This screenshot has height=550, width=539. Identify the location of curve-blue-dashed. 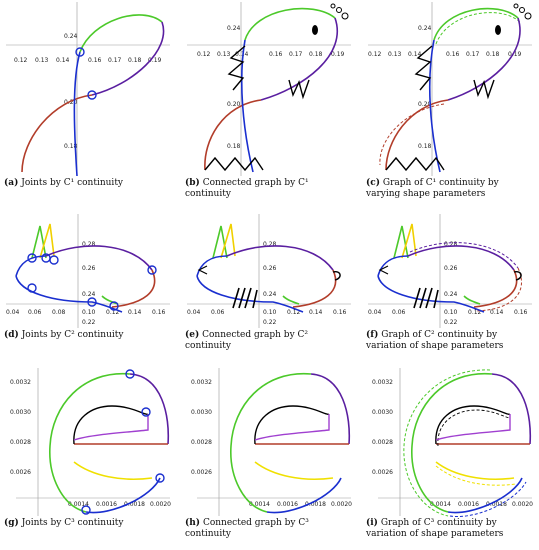
(488, 499).